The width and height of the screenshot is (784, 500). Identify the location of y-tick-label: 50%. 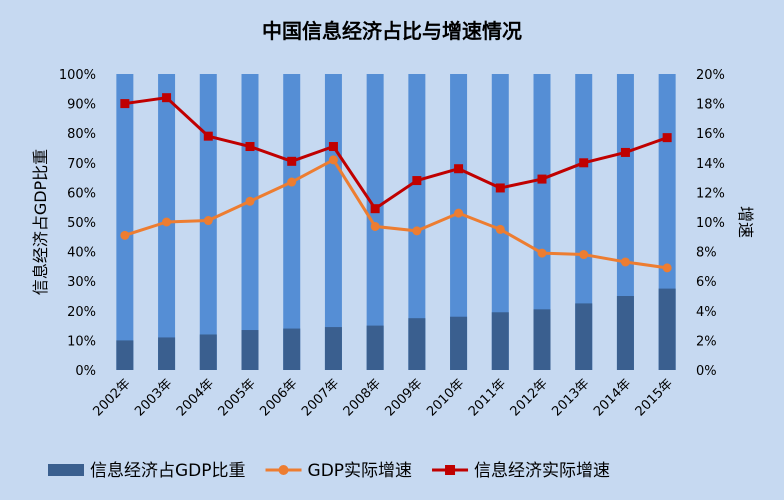
(81, 223).